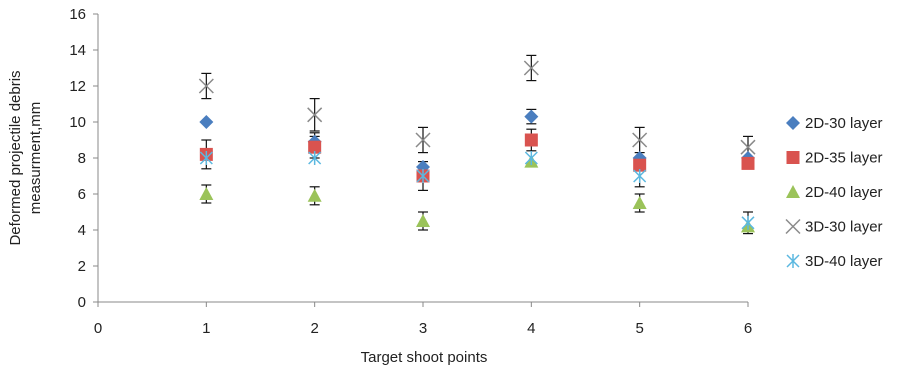 Image resolution: width=911 pixels, height=372 pixels. I want to click on legend-item: 2D-30 layer, so click(834, 123).